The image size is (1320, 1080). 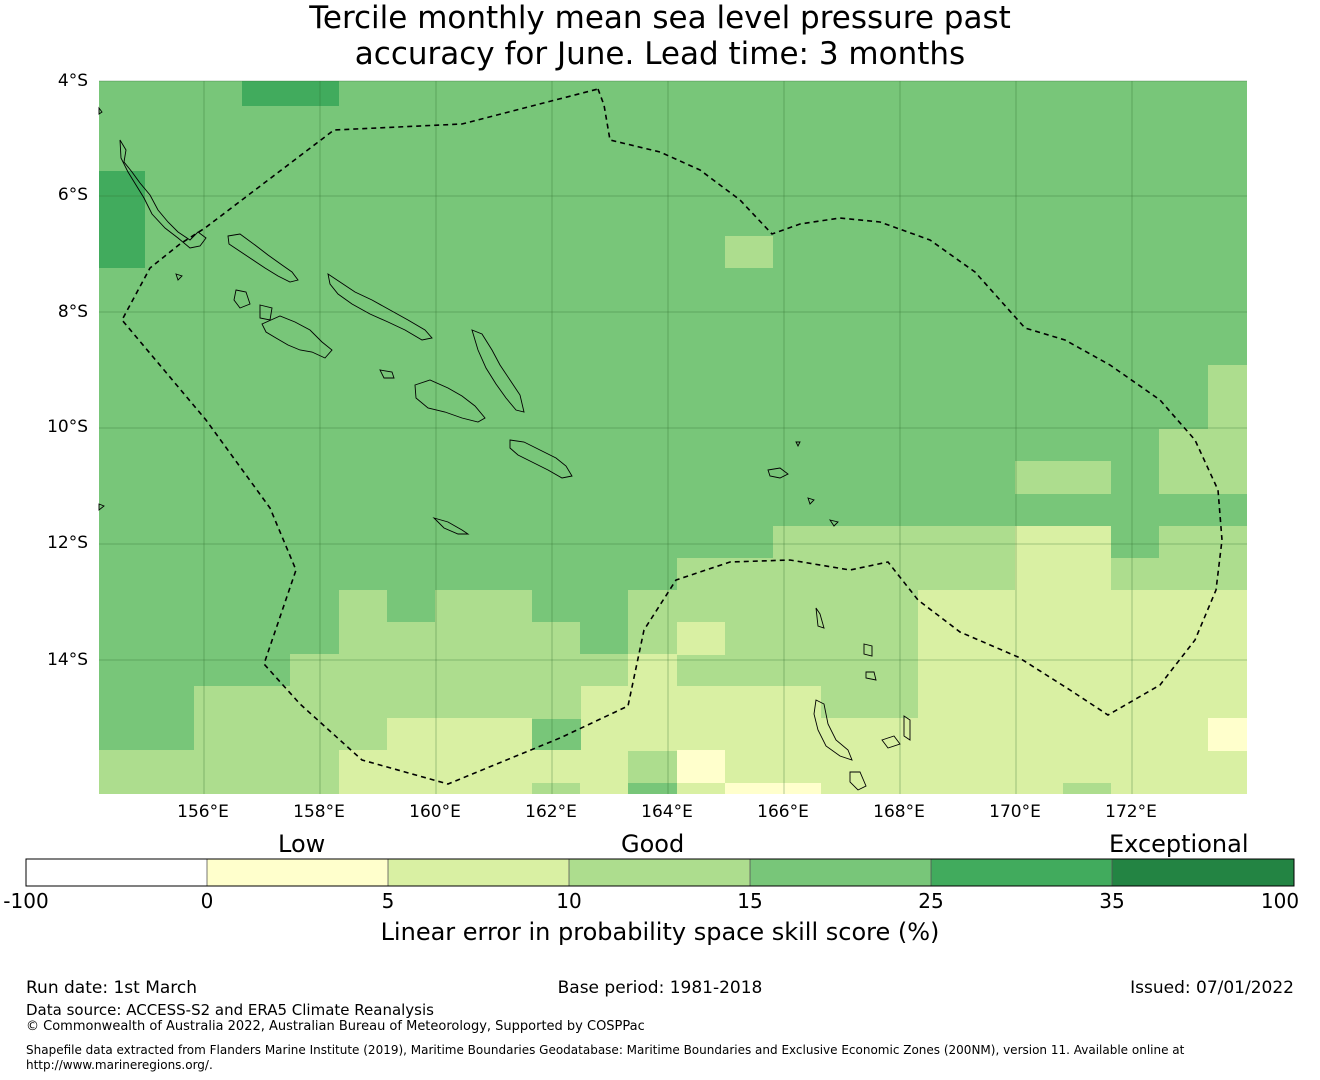 What do you see at coordinates (660, 54) in the screenshot?
I see `title-line-2: accuracy for June. Lead time: 3 months` at bounding box center [660, 54].